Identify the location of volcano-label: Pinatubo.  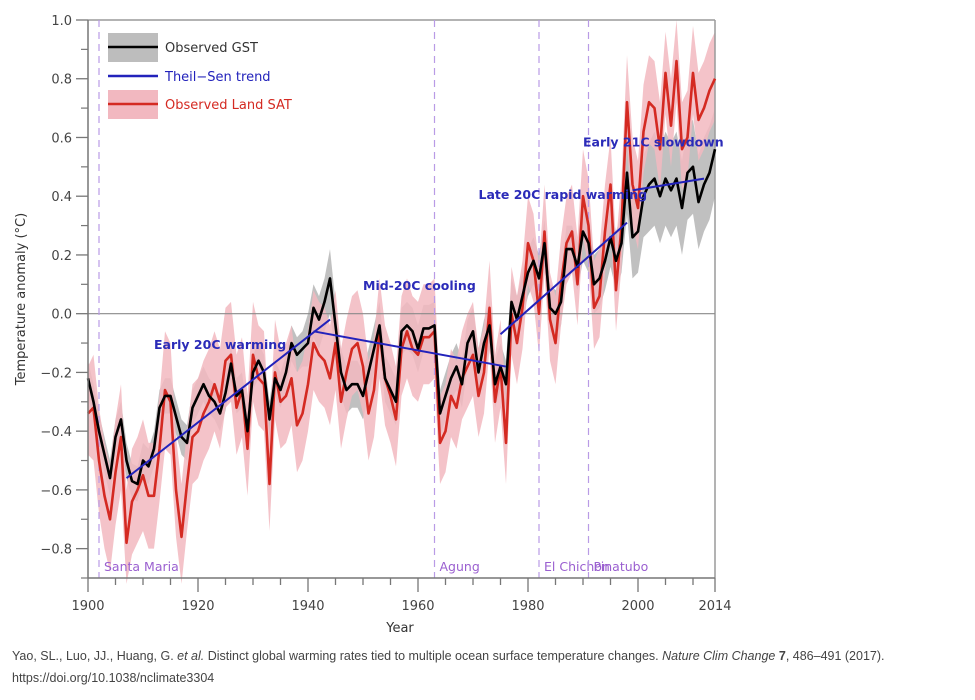
(621, 566).